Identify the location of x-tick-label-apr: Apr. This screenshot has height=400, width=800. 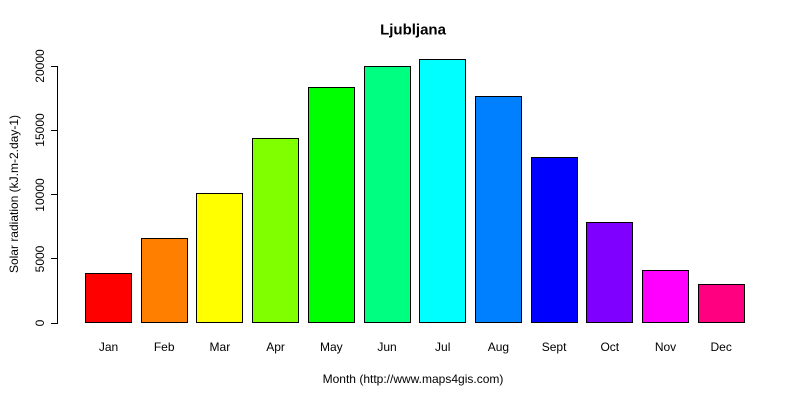
(275, 347).